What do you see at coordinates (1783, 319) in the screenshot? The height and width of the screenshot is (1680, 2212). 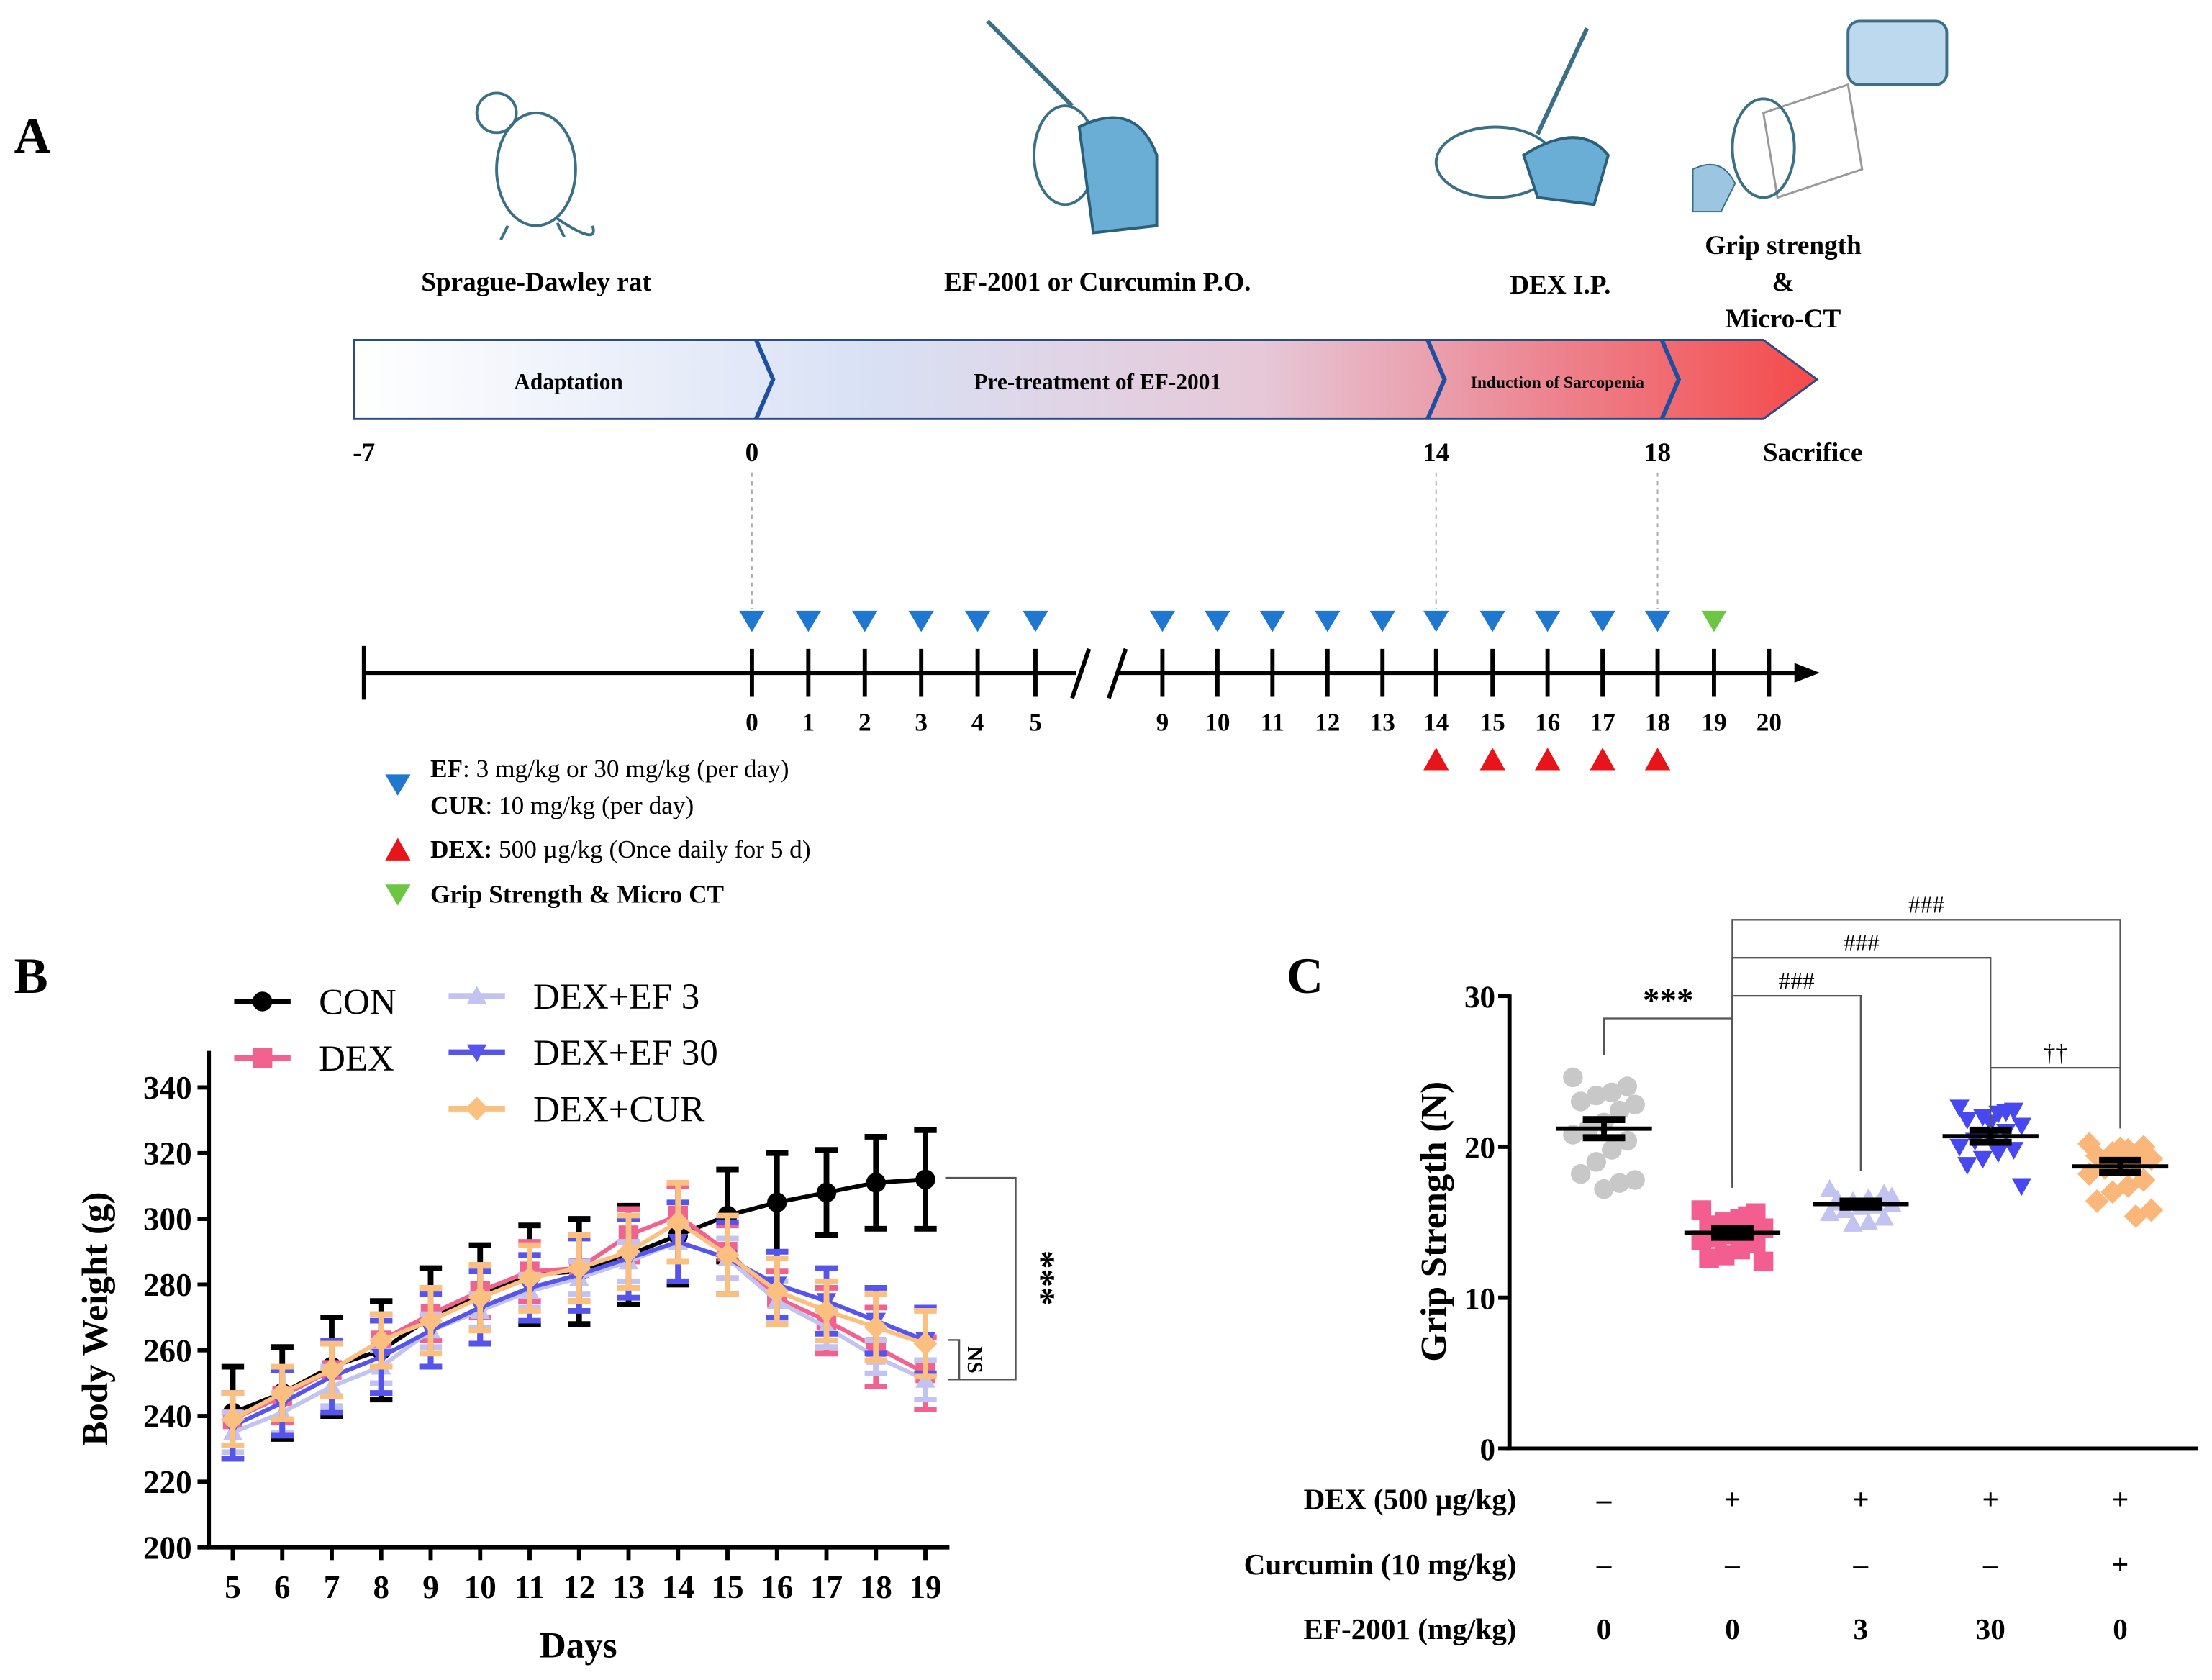 I see `step-label-microct: Micro-CT` at bounding box center [1783, 319].